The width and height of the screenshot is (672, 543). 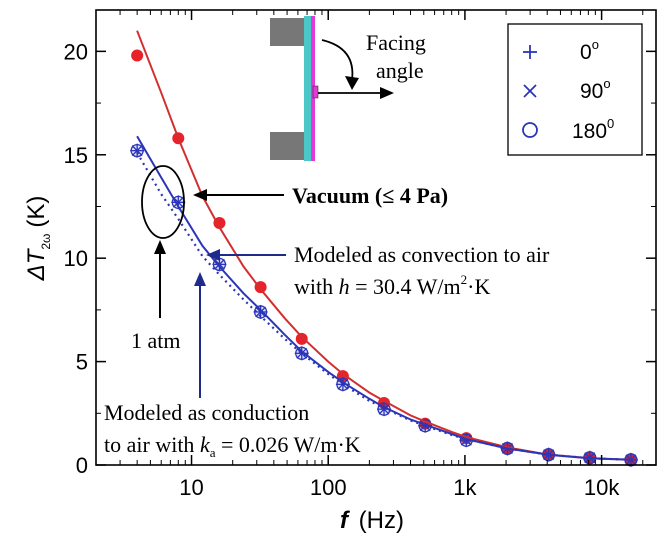 I want to click on x-tick-label-3: 10k, so click(x=602, y=487).